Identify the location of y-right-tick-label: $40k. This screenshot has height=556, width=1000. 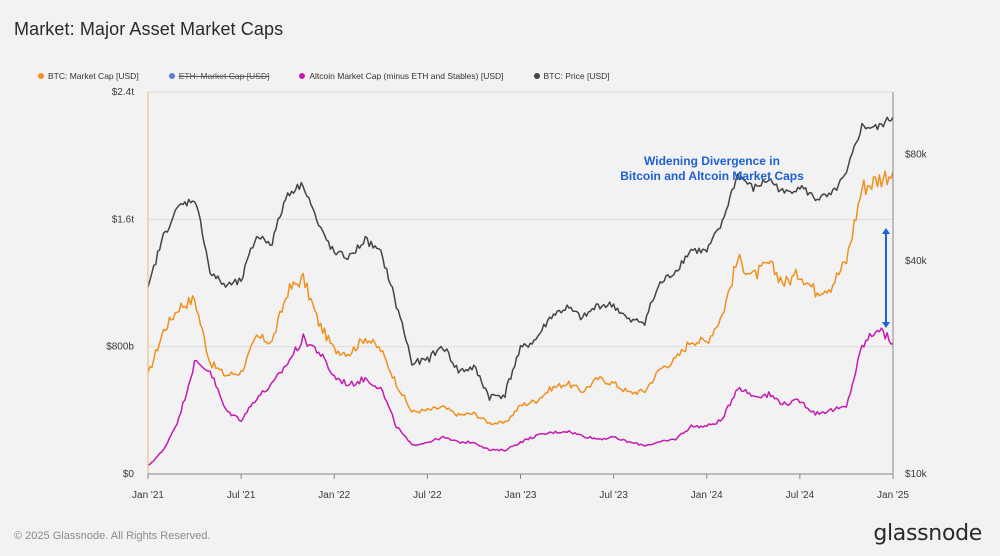
(916, 261).